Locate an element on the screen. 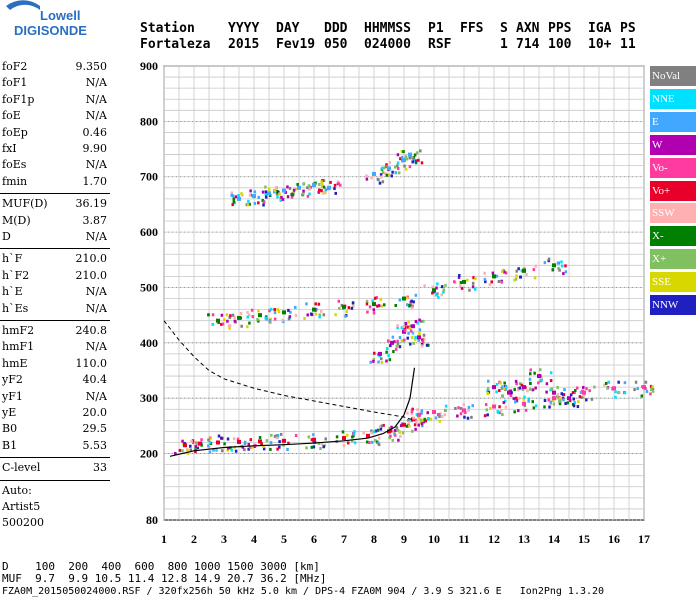  x-tick-label: 1 is located at coordinates (164, 539).